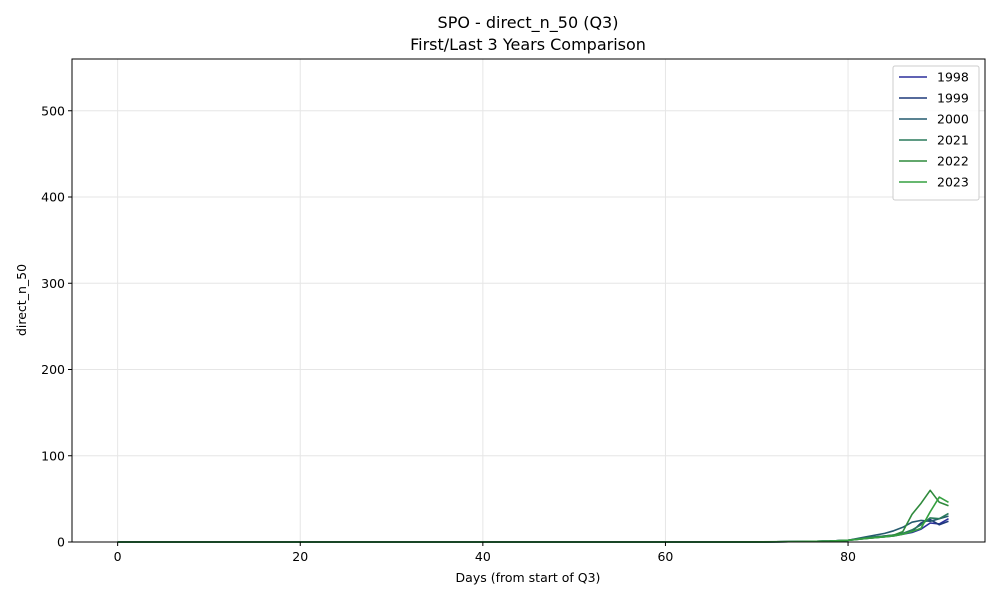  I want to click on y-axis-label: direct_n_50, so click(21, 300).